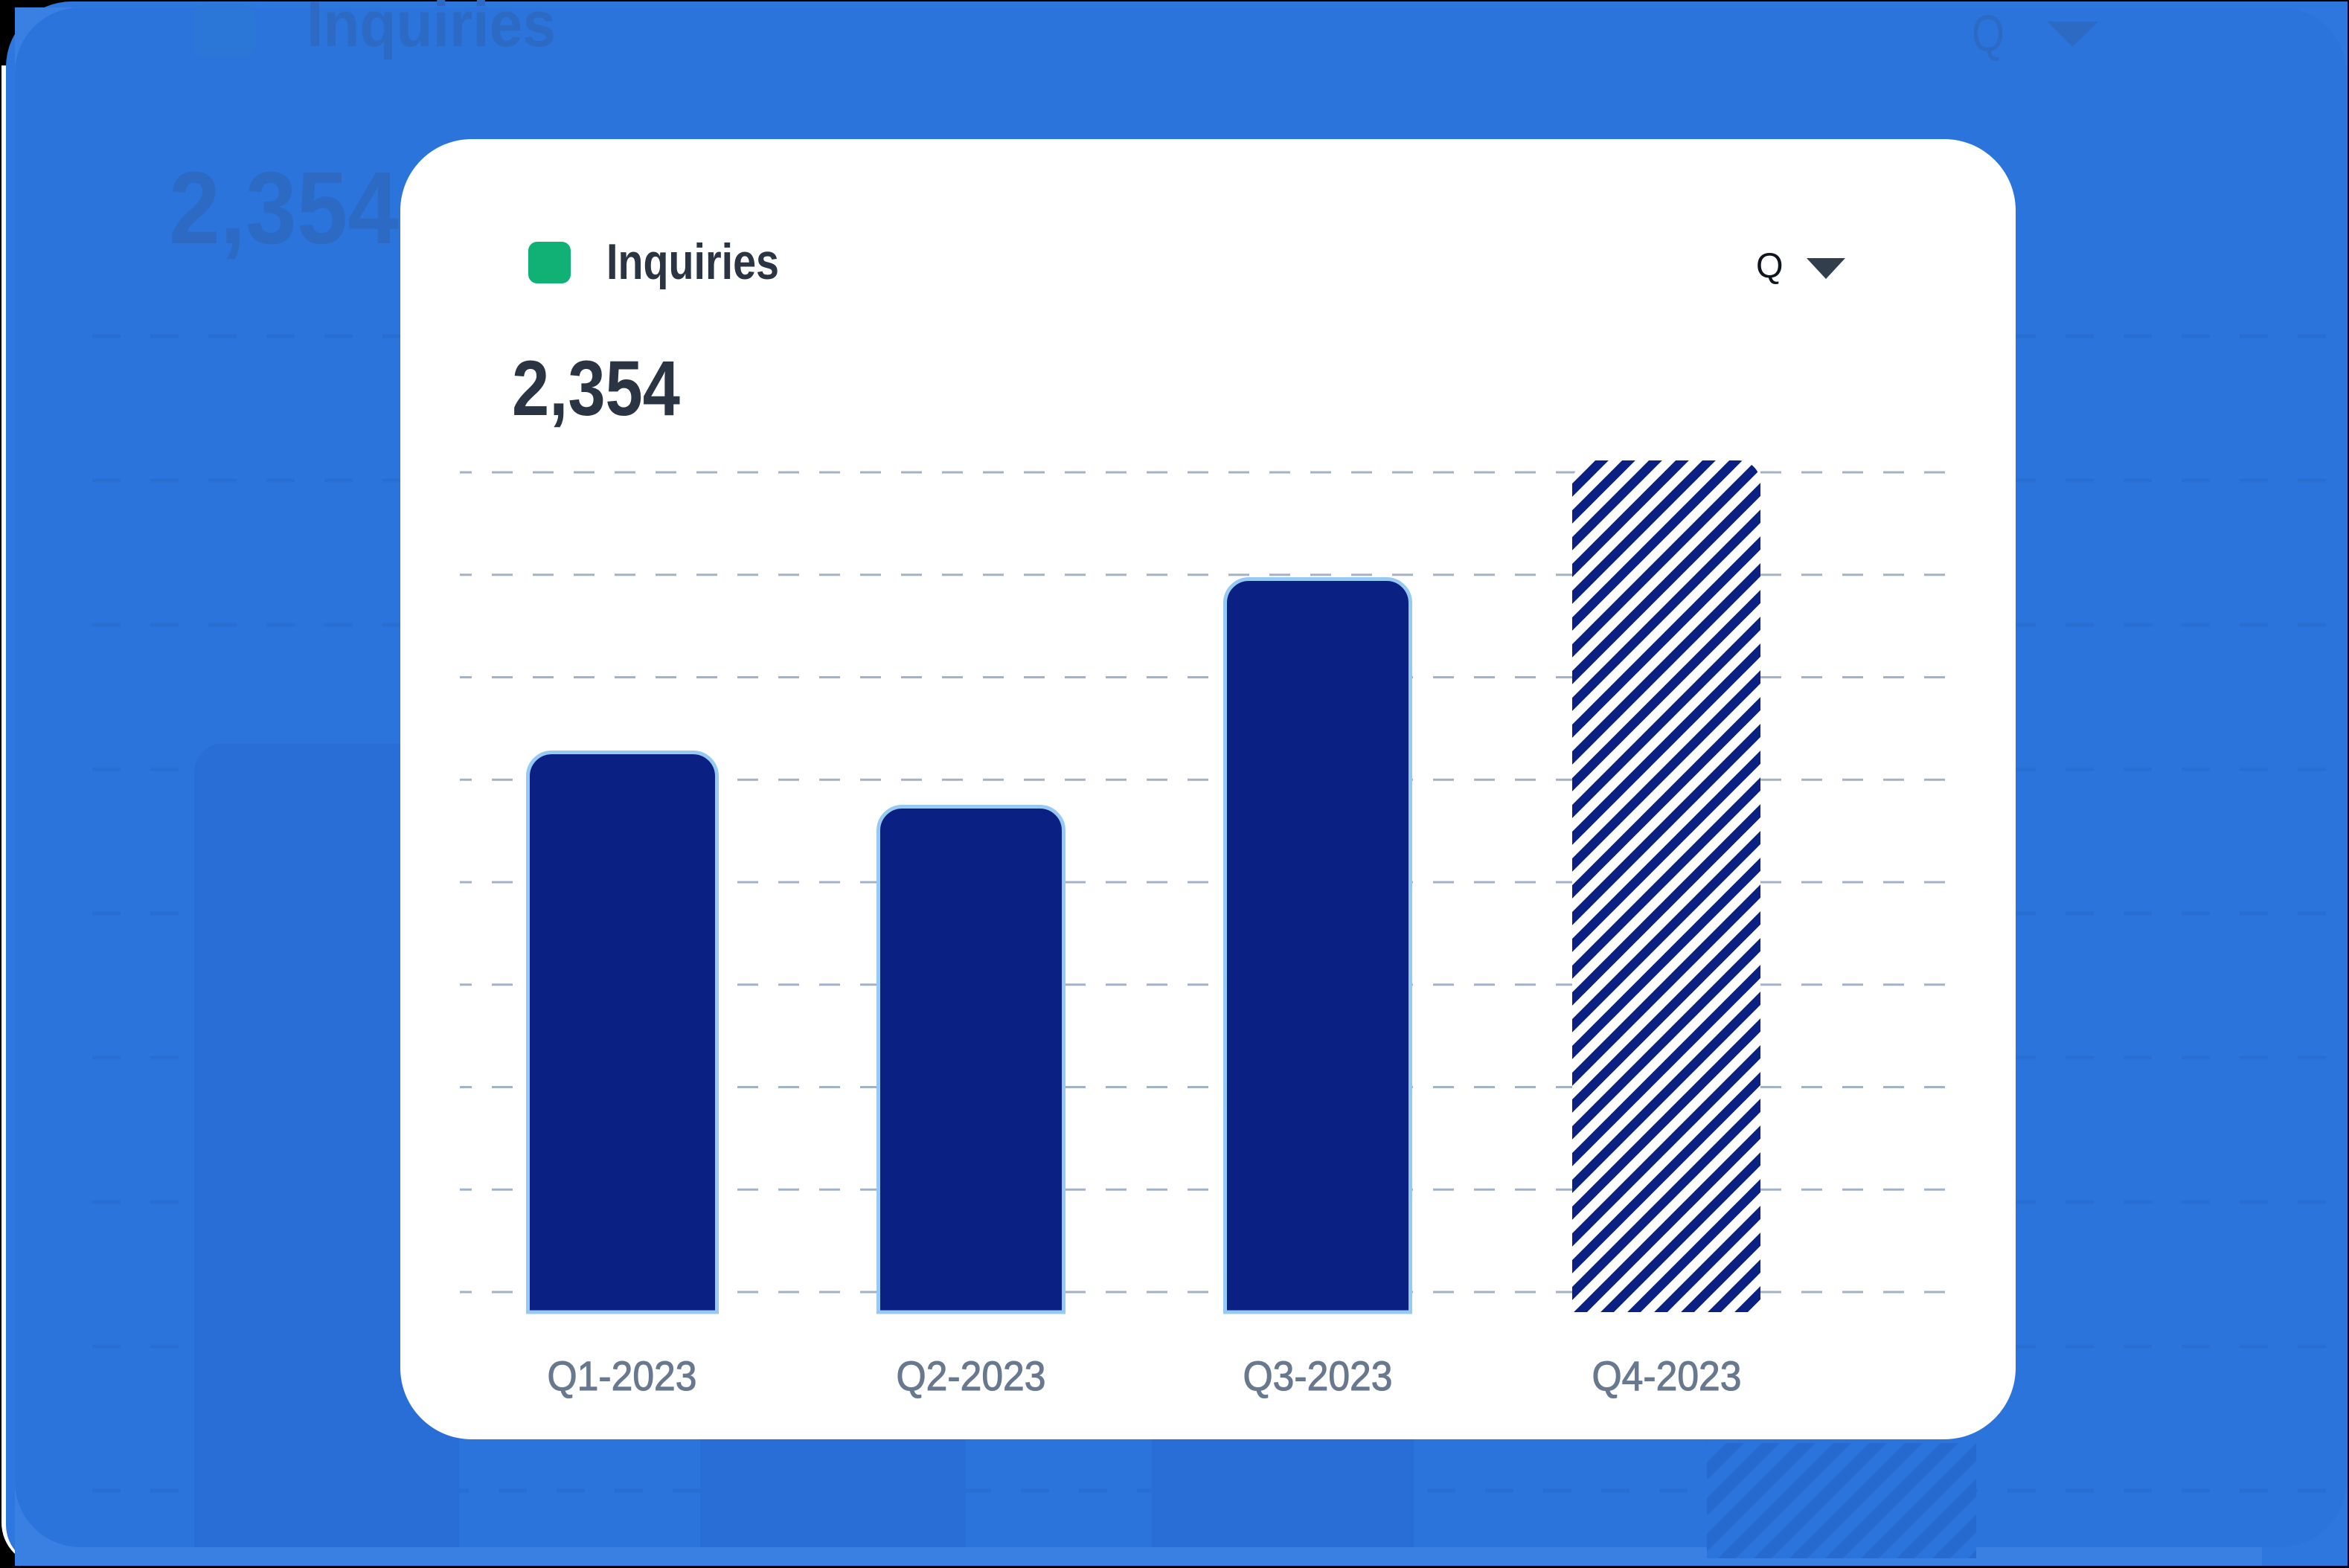 The width and height of the screenshot is (2349, 1568). I want to click on svg-text: Q3-2023, so click(1318, 1375).